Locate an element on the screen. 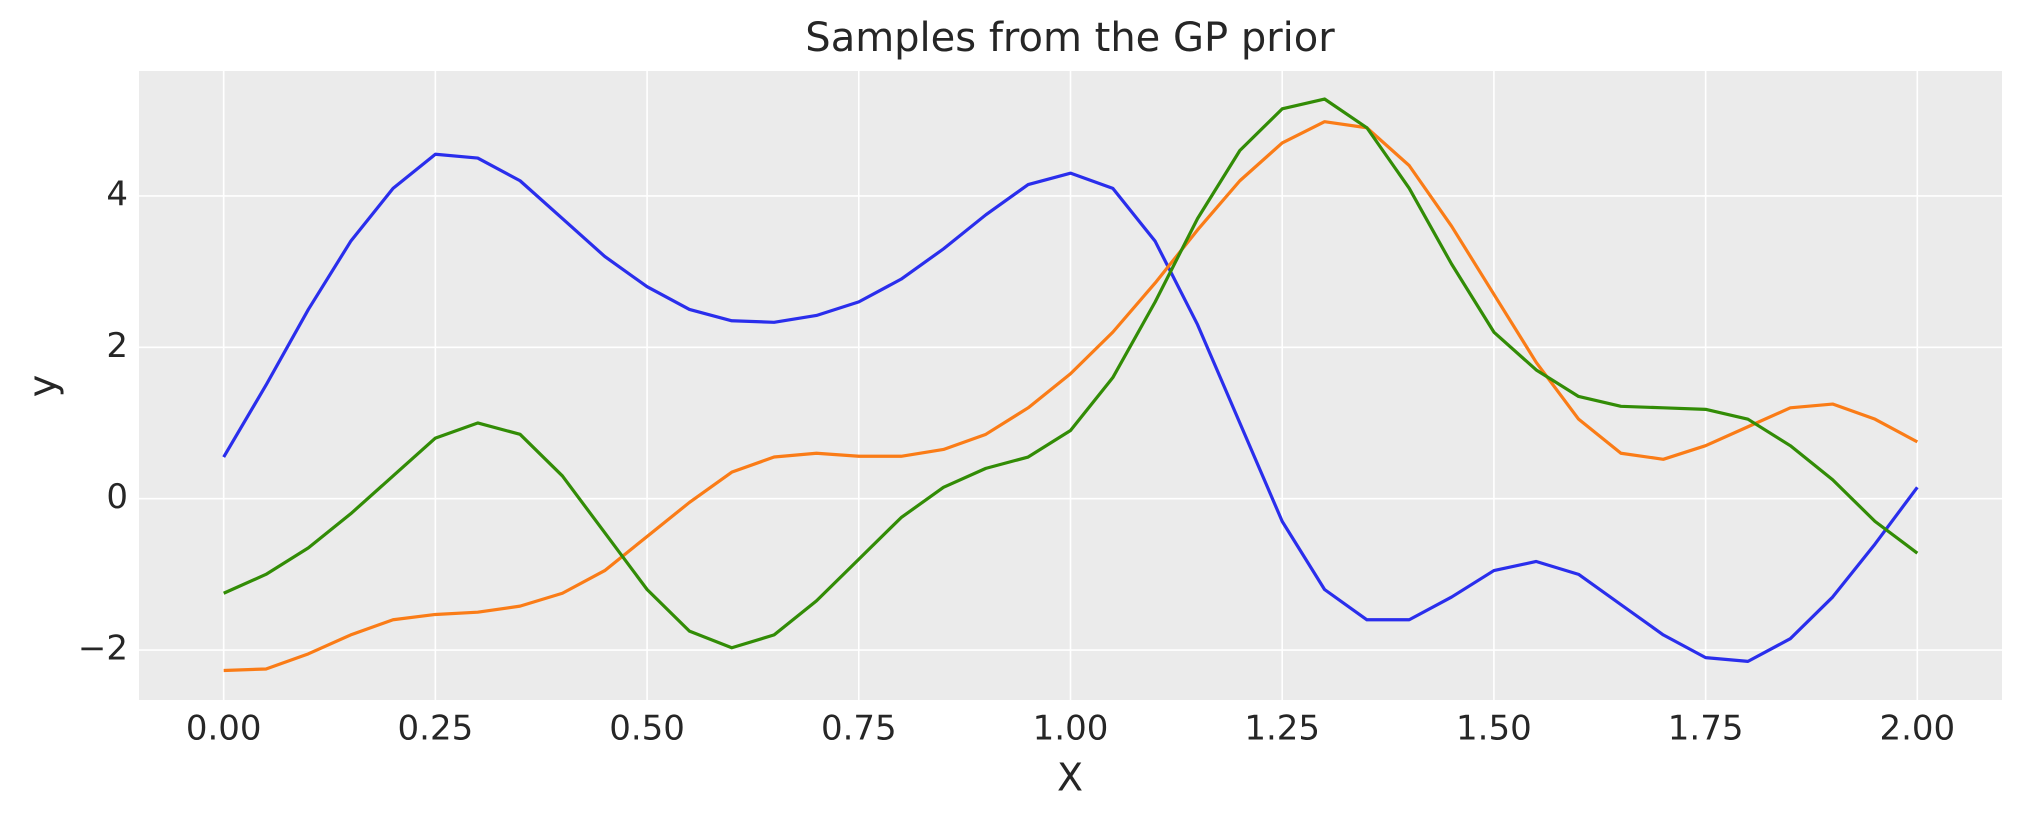  chart-title: Samples from the GP prior is located at coordinates (1070, 38).